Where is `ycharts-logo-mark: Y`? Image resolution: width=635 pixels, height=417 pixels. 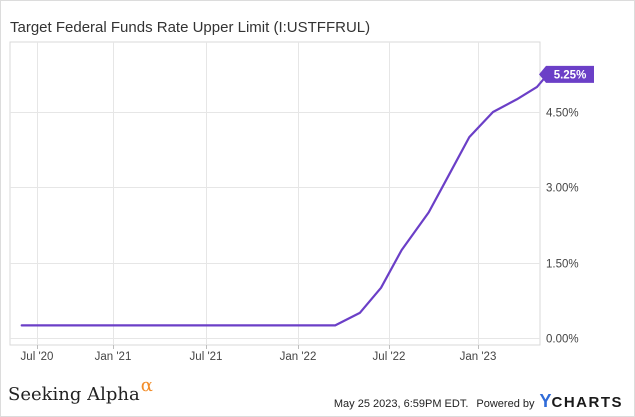
ycharts-logo-mark: Y is located at coordinates (545, 401).